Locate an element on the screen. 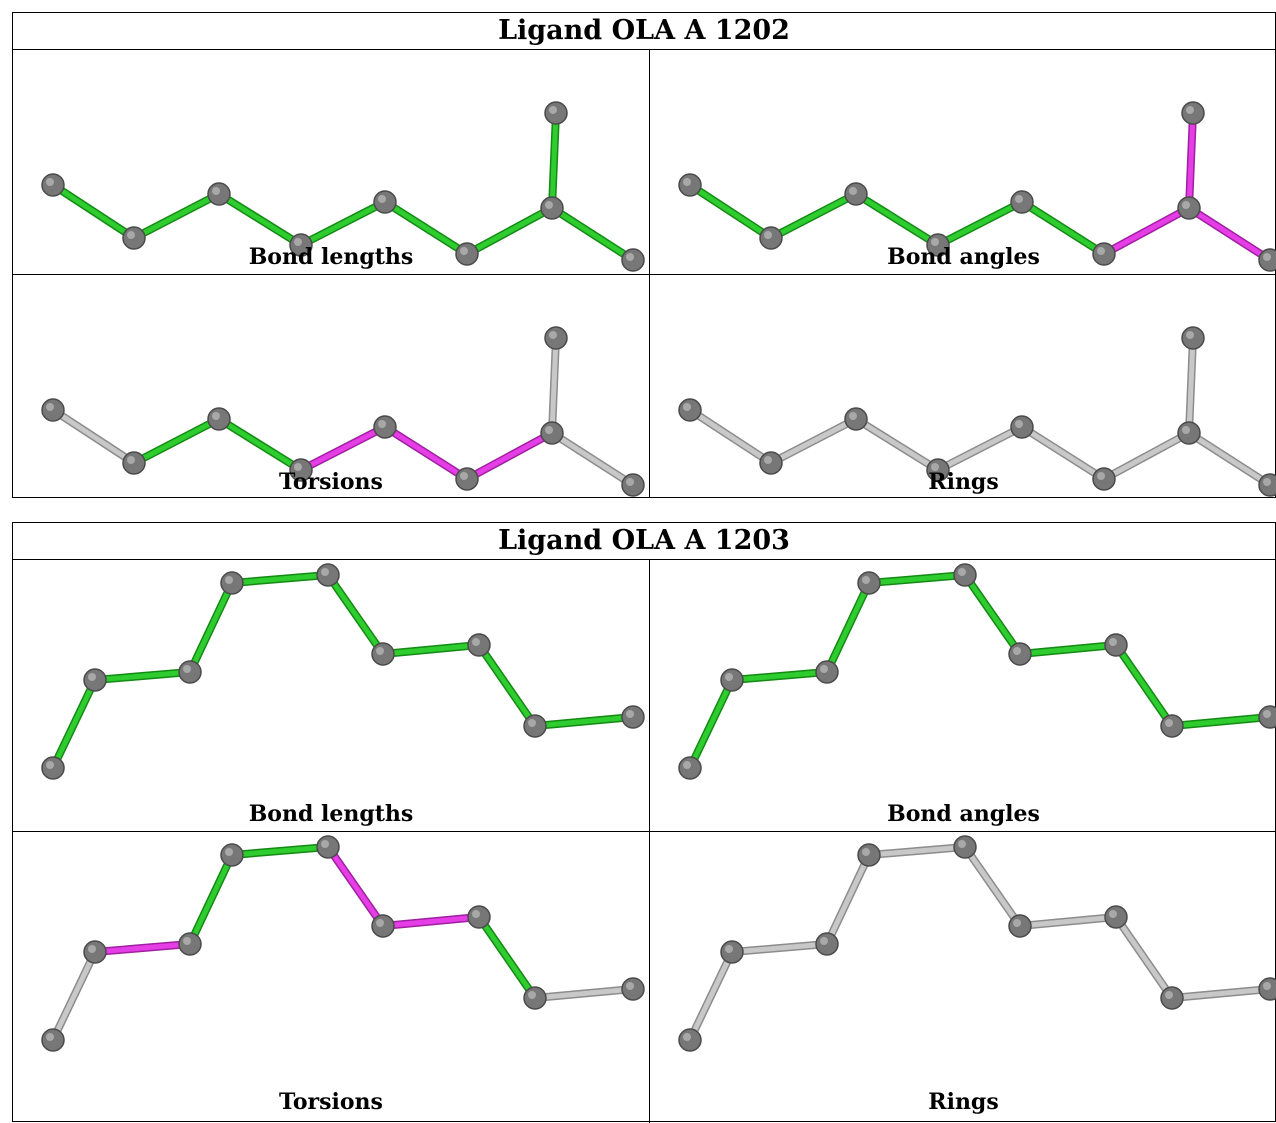 This screenshot has height=1123, width=1276. cell-label: Rings is located at coordinates (963, 1102).